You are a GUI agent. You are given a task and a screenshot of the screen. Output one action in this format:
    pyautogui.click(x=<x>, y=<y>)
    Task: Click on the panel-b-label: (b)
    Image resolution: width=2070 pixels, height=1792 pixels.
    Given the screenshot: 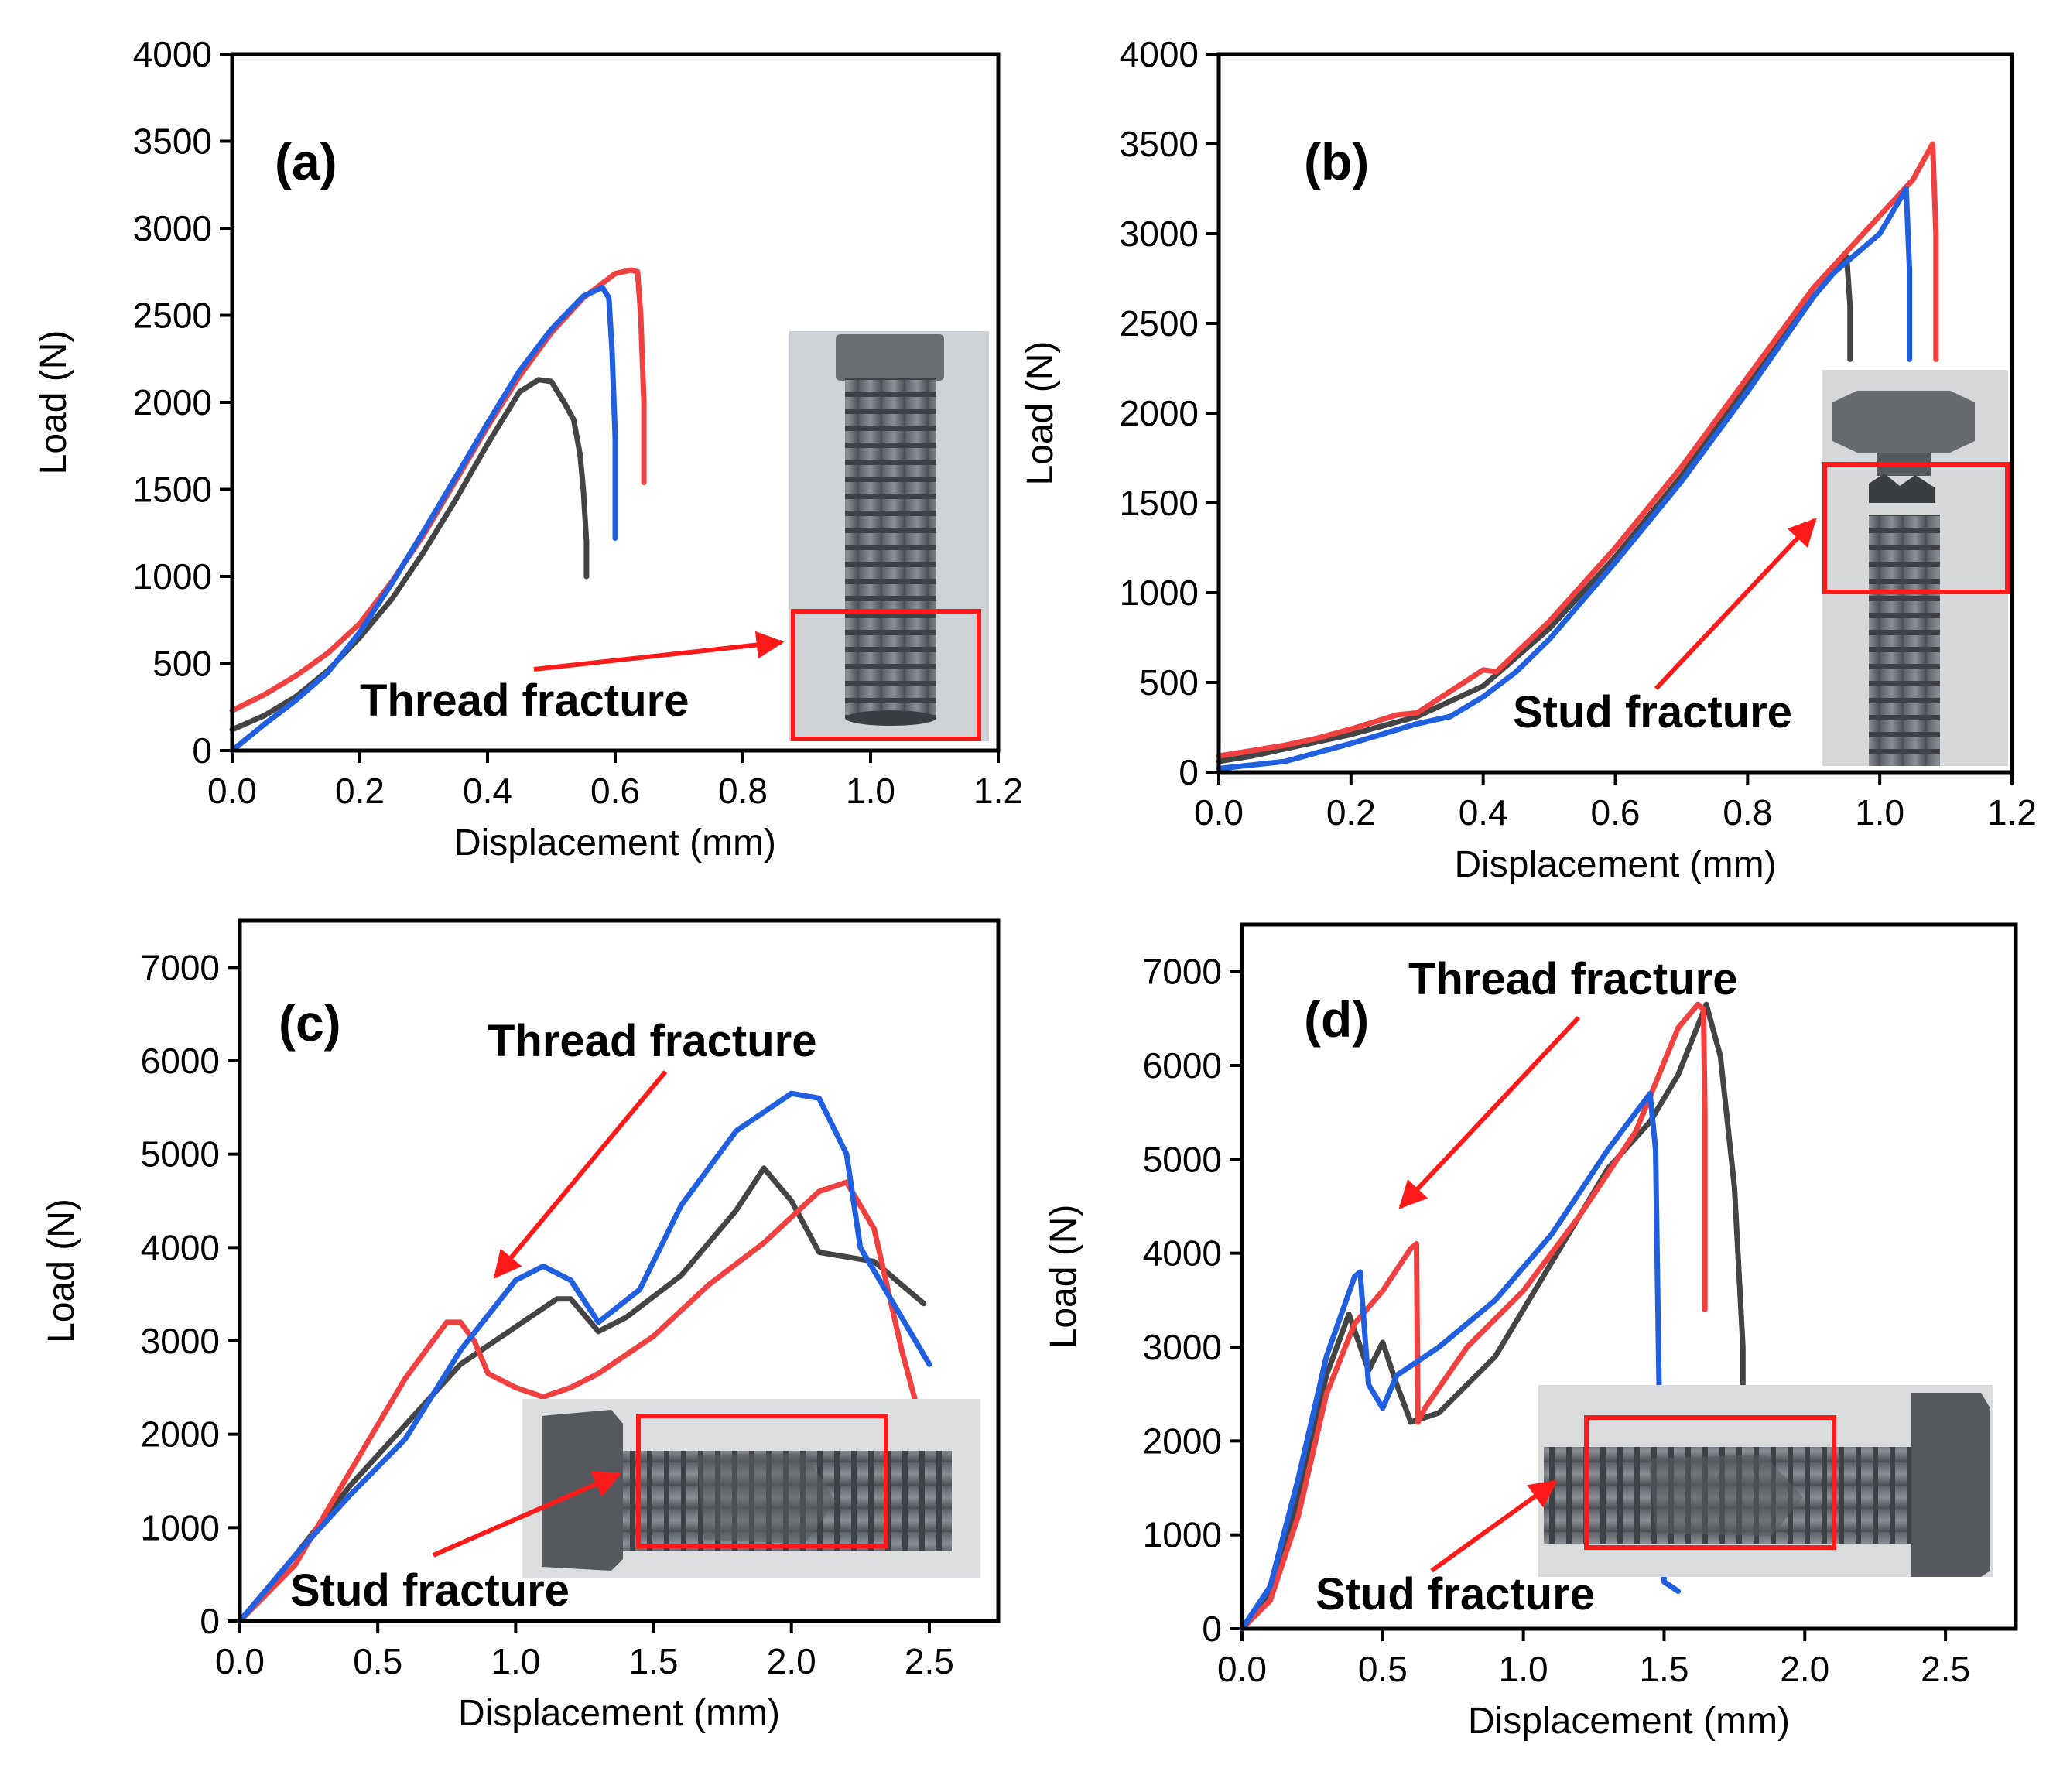 What is the action you would take?
    pyautogui.click(x=1336, y=161)
    